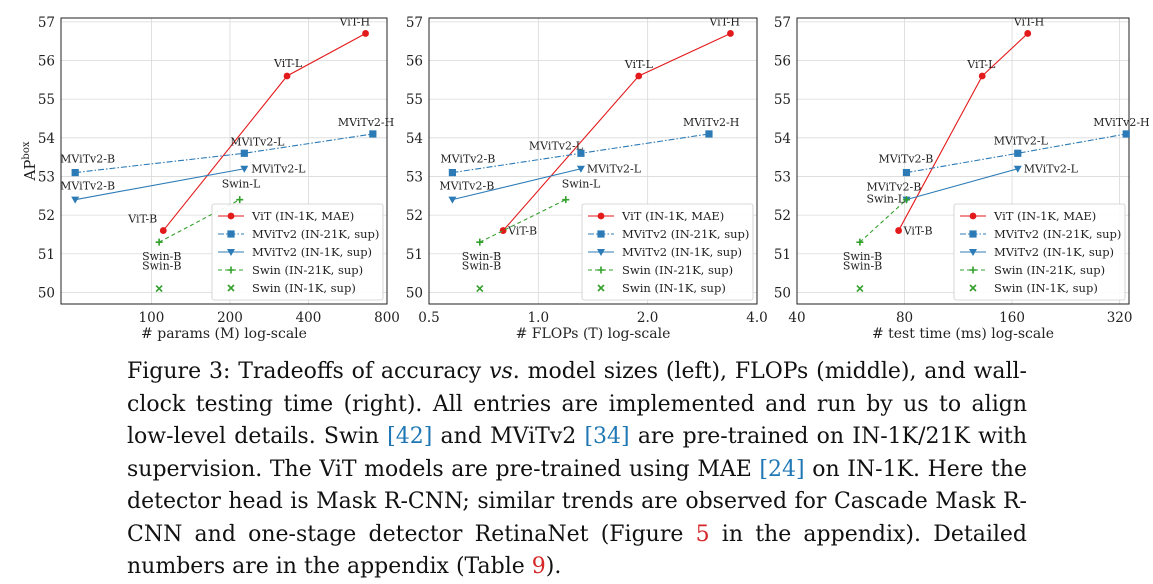  I want to click on plot-frame, so click(963, 161).